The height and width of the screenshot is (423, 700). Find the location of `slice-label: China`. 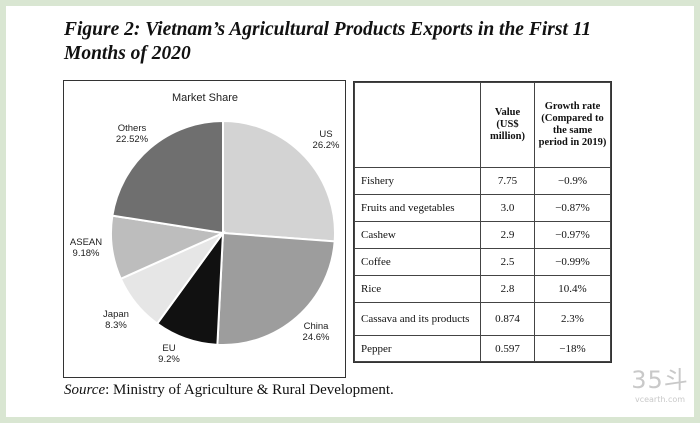

slice-label: China is located at coordinates (317, 326).